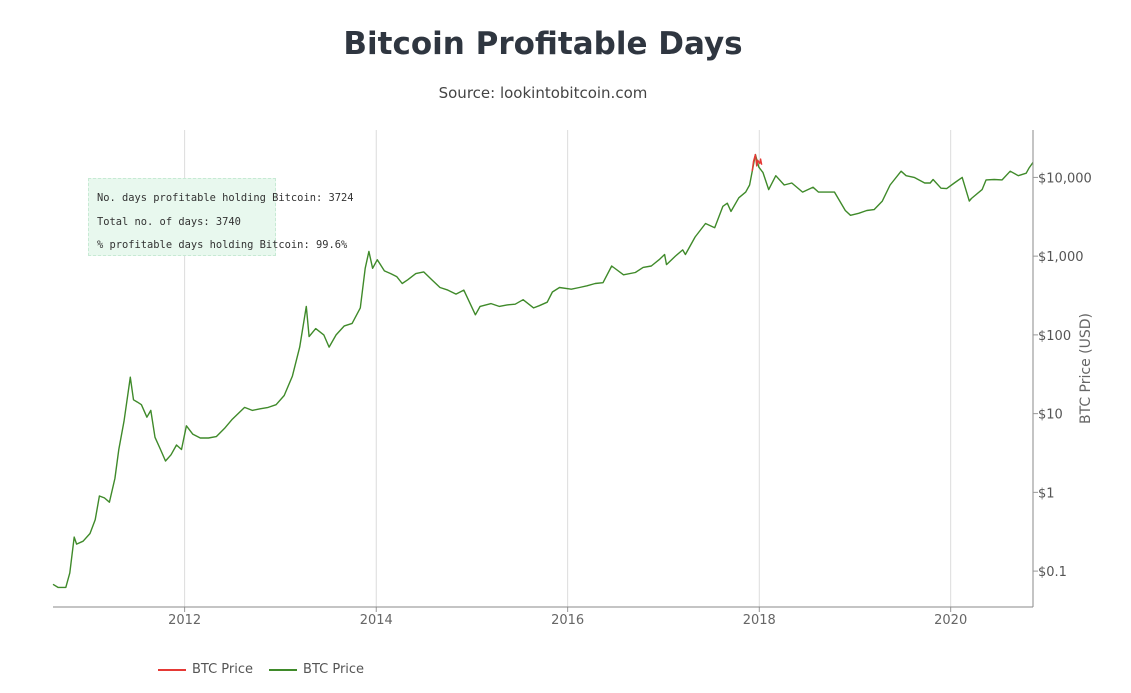 Image resolution: width=1131 pixels, height=693 pixels. I want to click on y-tick-label: $100, so click(1054, 336).